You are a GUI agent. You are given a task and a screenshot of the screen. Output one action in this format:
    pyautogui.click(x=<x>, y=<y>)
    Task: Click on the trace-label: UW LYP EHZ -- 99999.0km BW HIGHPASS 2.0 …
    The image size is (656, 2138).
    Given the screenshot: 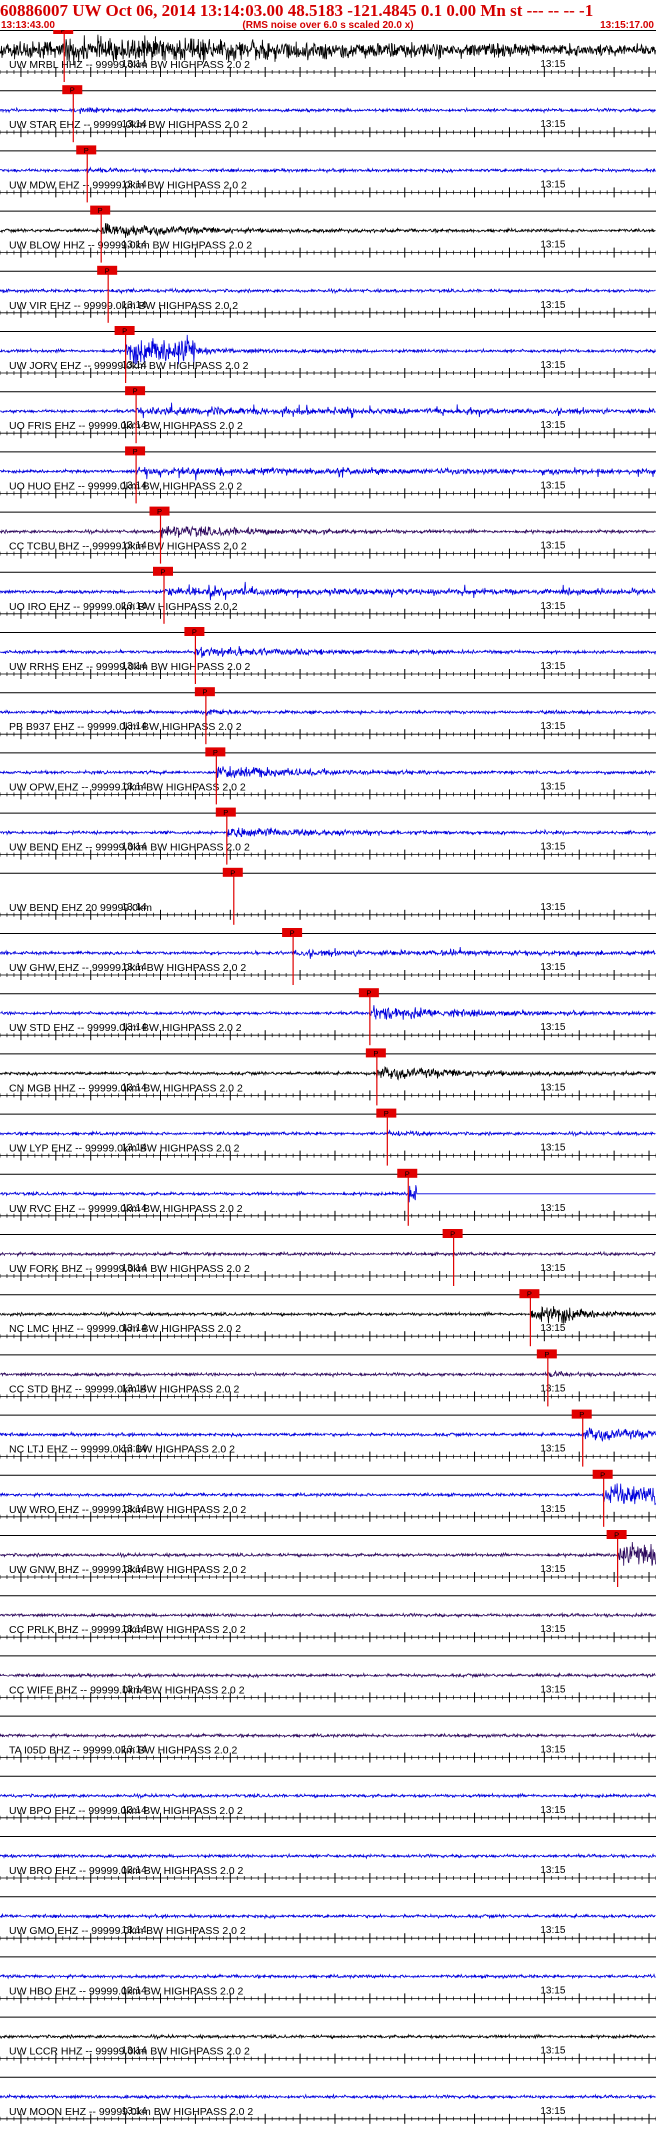 What is the action you would take?
    pyautogui.click(x=124, y=1149)
    